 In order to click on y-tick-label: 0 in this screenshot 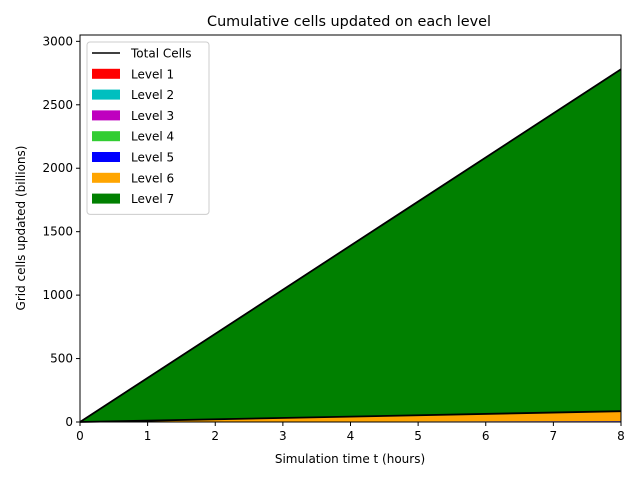, I will do `click(69, 422)`.